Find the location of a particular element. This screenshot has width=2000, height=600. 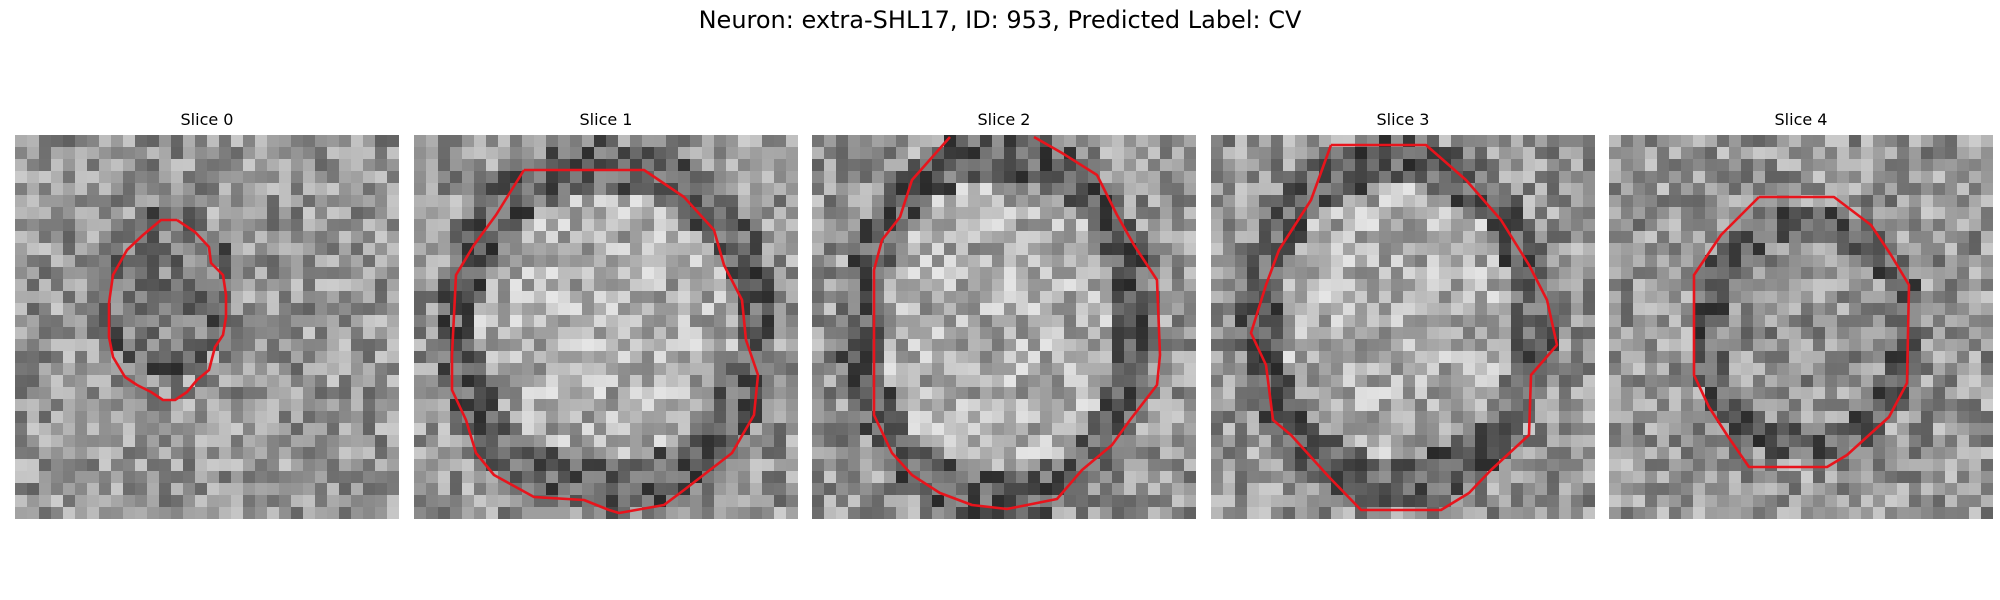

slice-title: Slice 4 is located at coordinates (1801, 119).